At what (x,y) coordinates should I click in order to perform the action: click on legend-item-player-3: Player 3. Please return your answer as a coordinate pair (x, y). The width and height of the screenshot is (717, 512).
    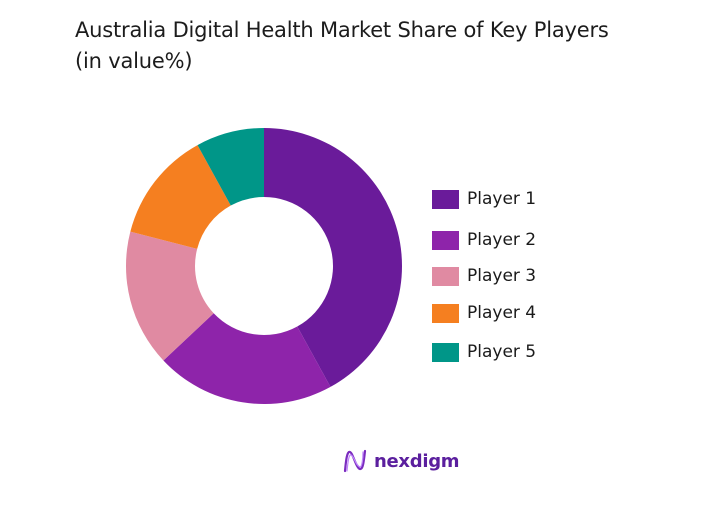
    Looking at the image, I should click on (484, 276).